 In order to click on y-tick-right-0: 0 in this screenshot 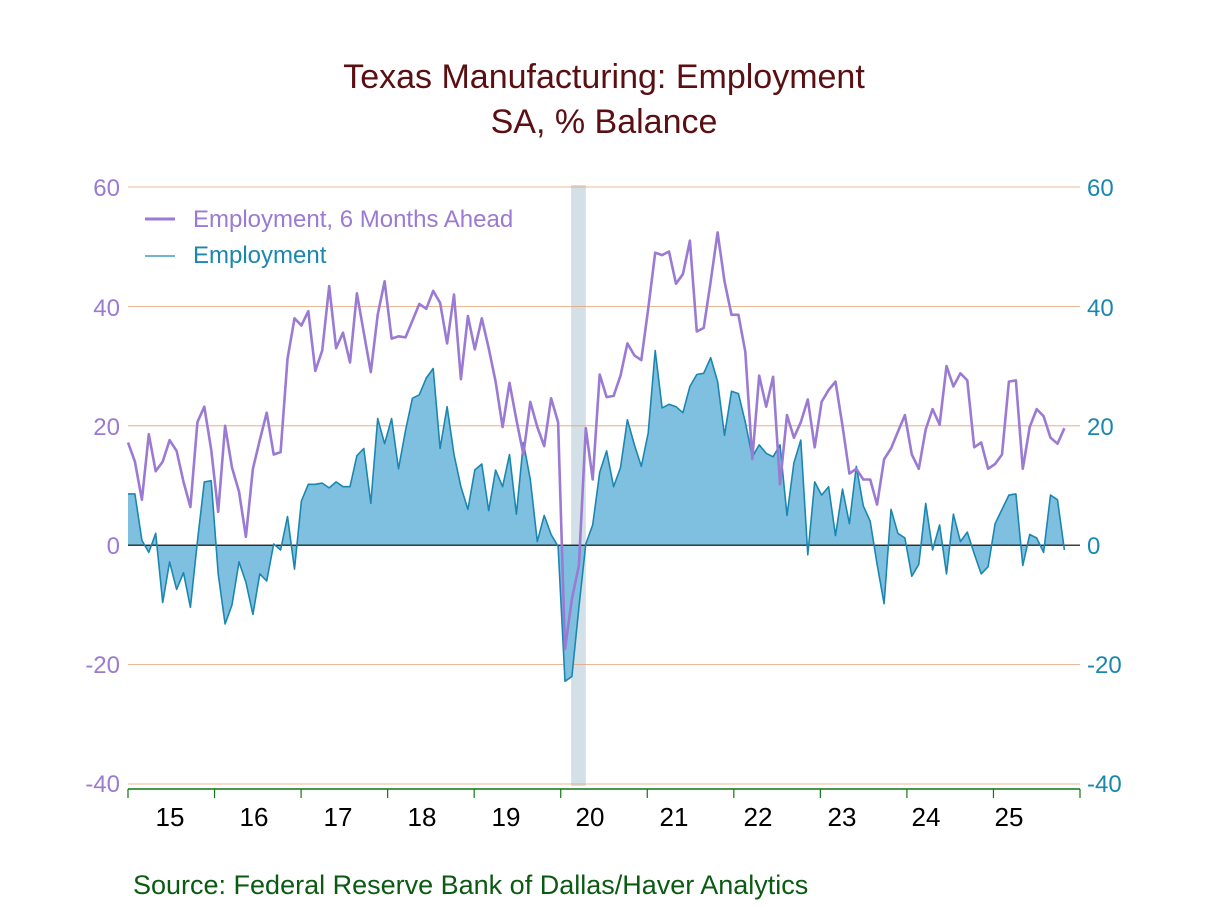, I will do `click(1093, 546)`.